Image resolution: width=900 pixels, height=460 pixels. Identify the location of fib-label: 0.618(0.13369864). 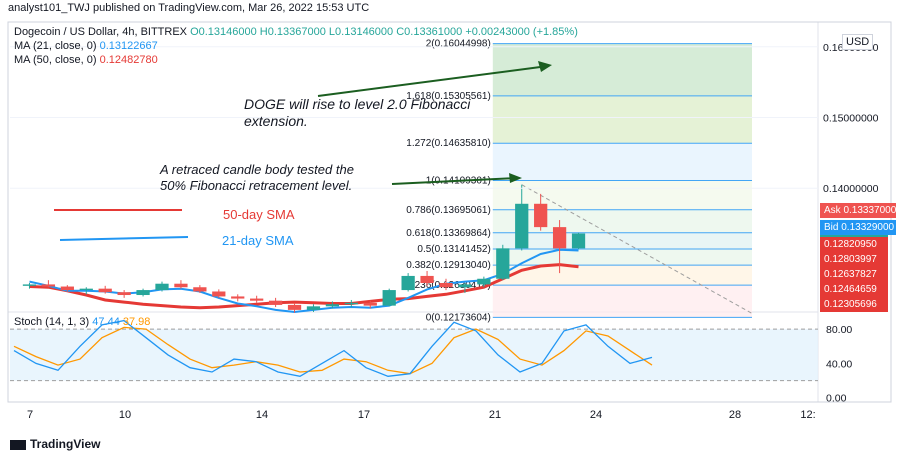
(448, 233).